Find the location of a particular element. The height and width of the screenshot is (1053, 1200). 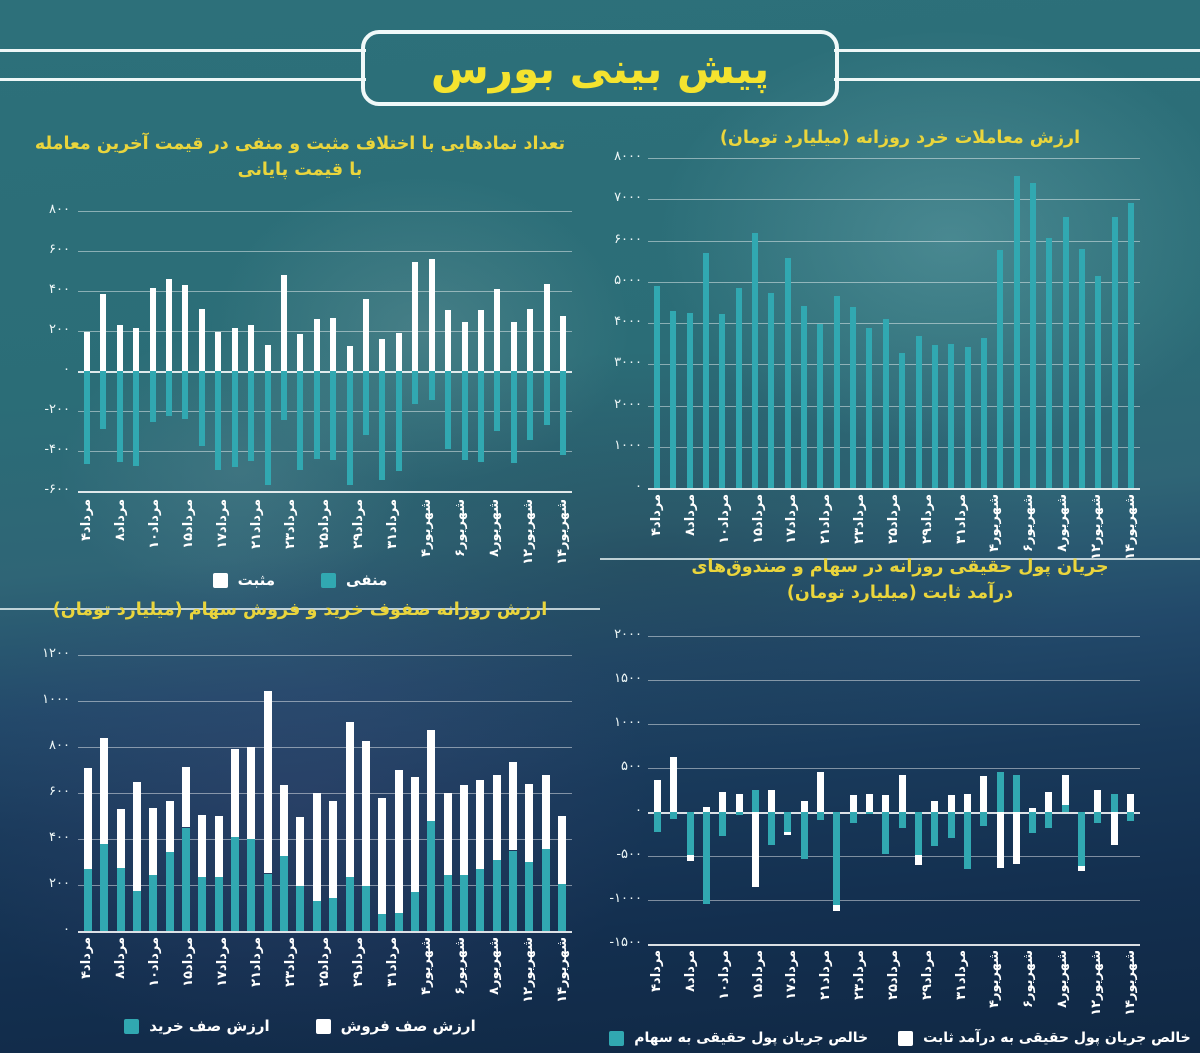

x-axis-label: مرداد۱۰ is located at coordinates (154, 524).